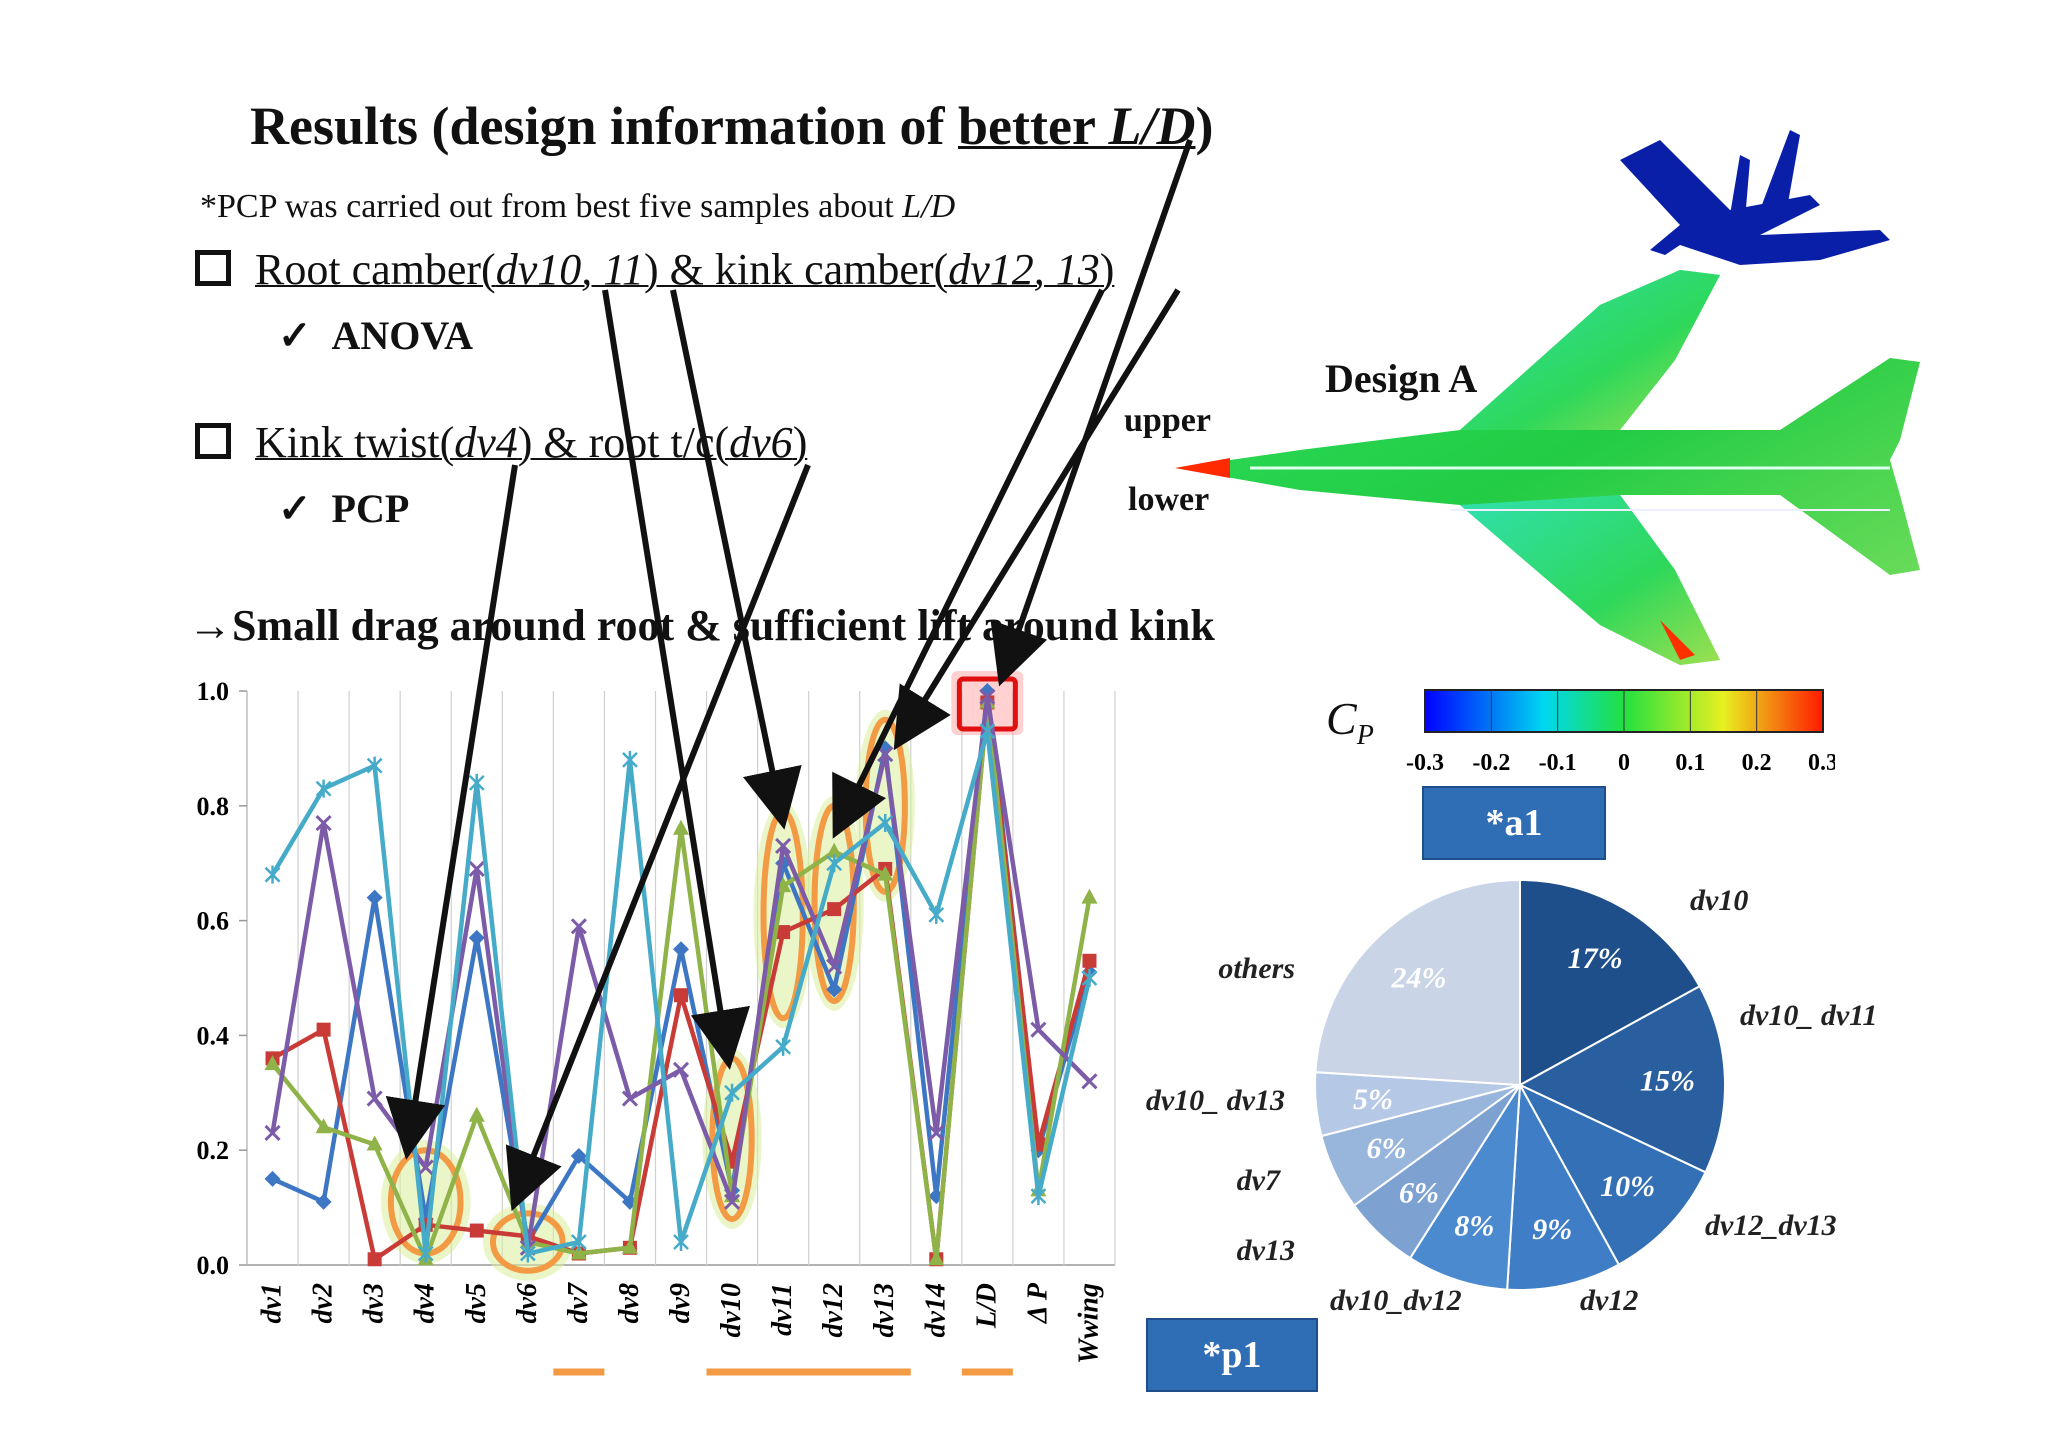  Describe the element at coordinates (1620, 732) in the screenshot. I see `cp-colorbar: -0.3 -0.2 -0.1 0 0.1 0.2 0.3` at that location.